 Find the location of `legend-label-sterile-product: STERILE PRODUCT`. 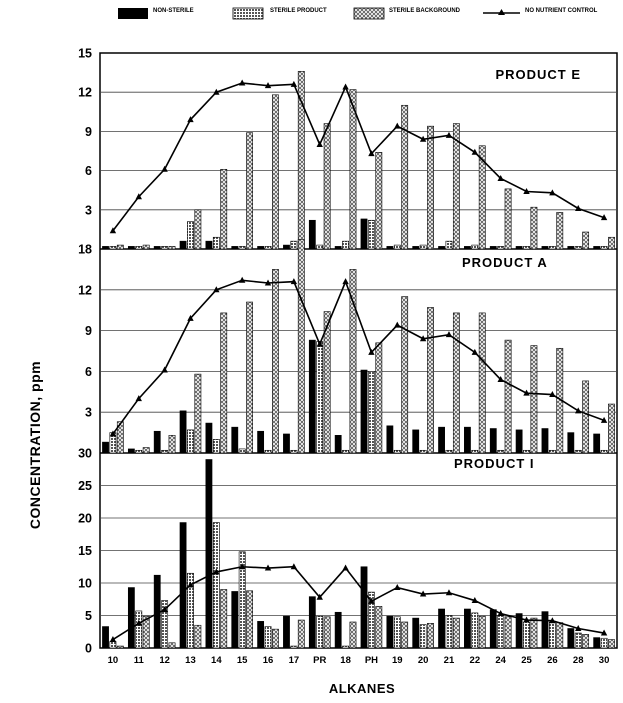

legend-label-sterile-product: STERILE PRODUCT is located at coordinates (298, 11).